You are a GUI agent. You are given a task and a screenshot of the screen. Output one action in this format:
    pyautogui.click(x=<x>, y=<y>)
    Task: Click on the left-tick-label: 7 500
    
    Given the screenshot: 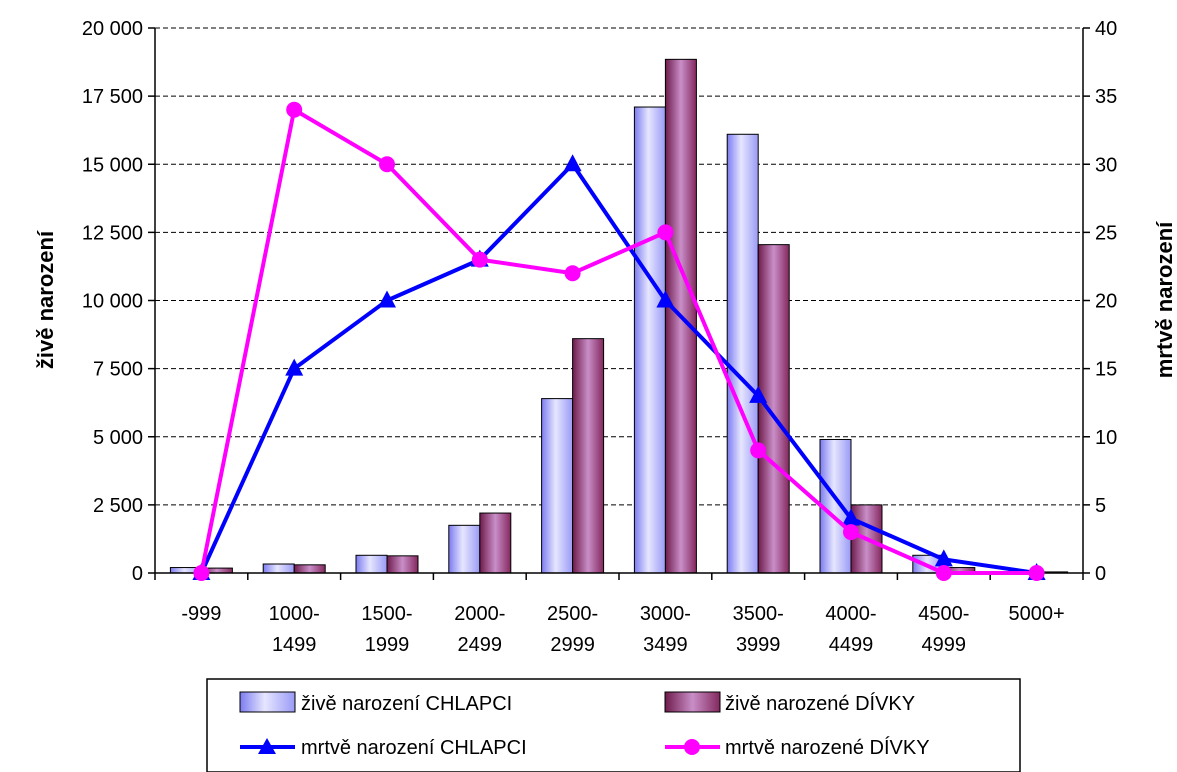 What is the action you would take?
    pyautogui.click(x=118, y=370)
    